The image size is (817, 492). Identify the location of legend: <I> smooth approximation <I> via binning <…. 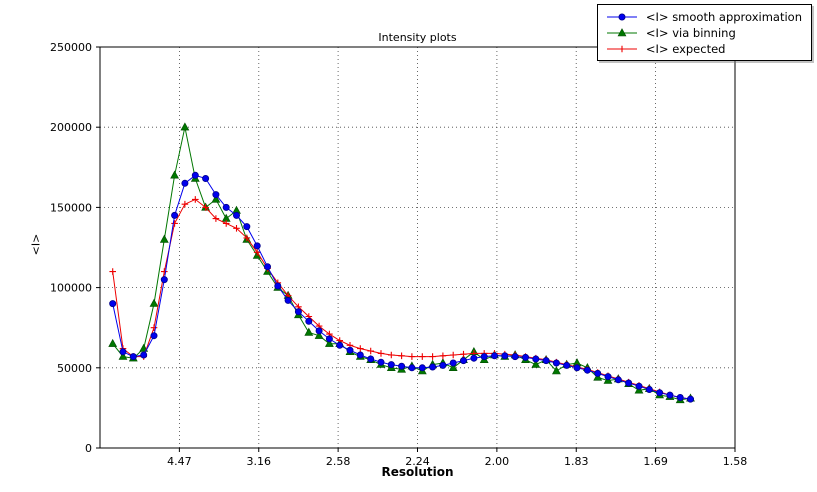
(704, 32).